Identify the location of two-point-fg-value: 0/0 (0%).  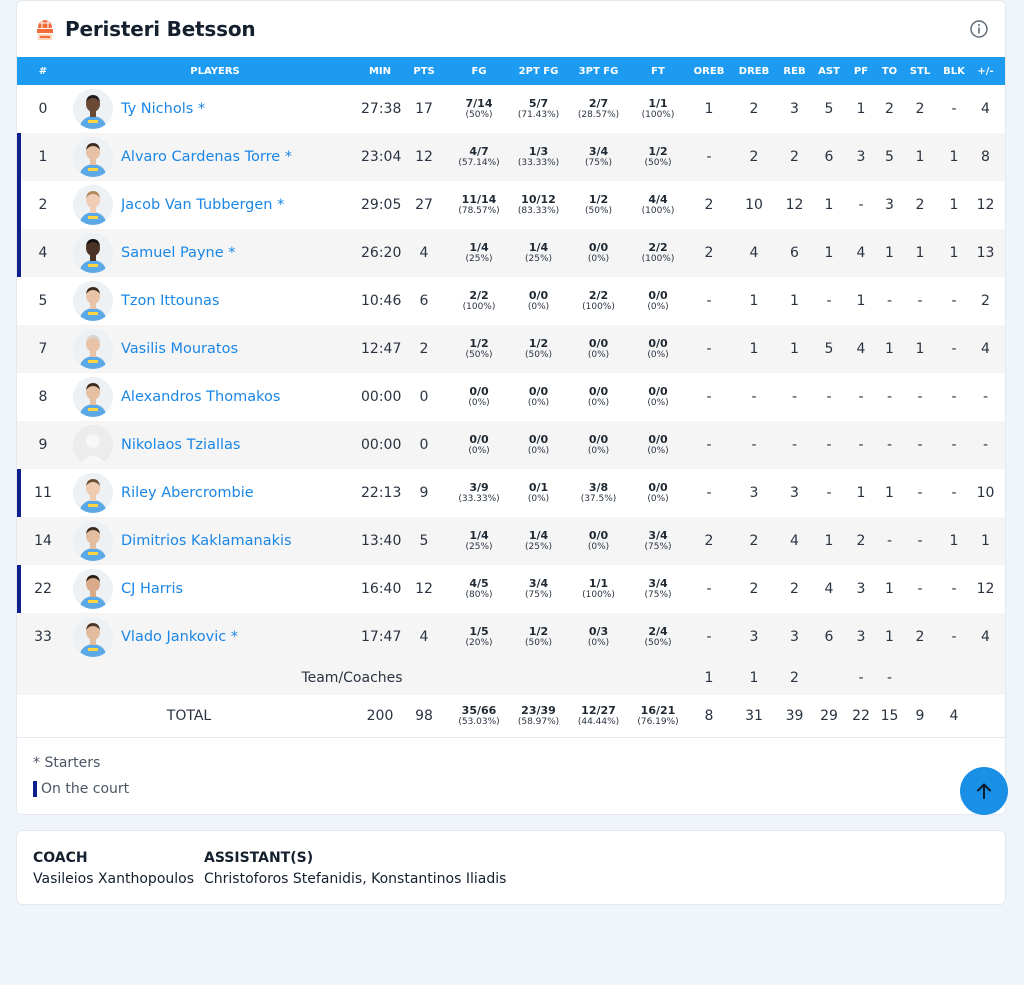
(538, 397).